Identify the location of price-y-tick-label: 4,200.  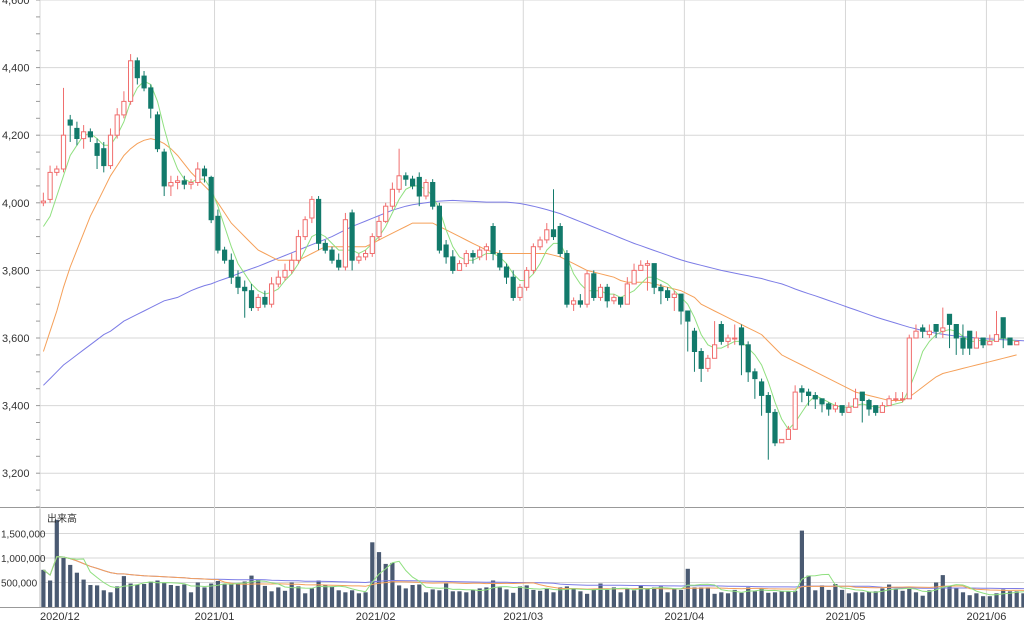
(16, 136).